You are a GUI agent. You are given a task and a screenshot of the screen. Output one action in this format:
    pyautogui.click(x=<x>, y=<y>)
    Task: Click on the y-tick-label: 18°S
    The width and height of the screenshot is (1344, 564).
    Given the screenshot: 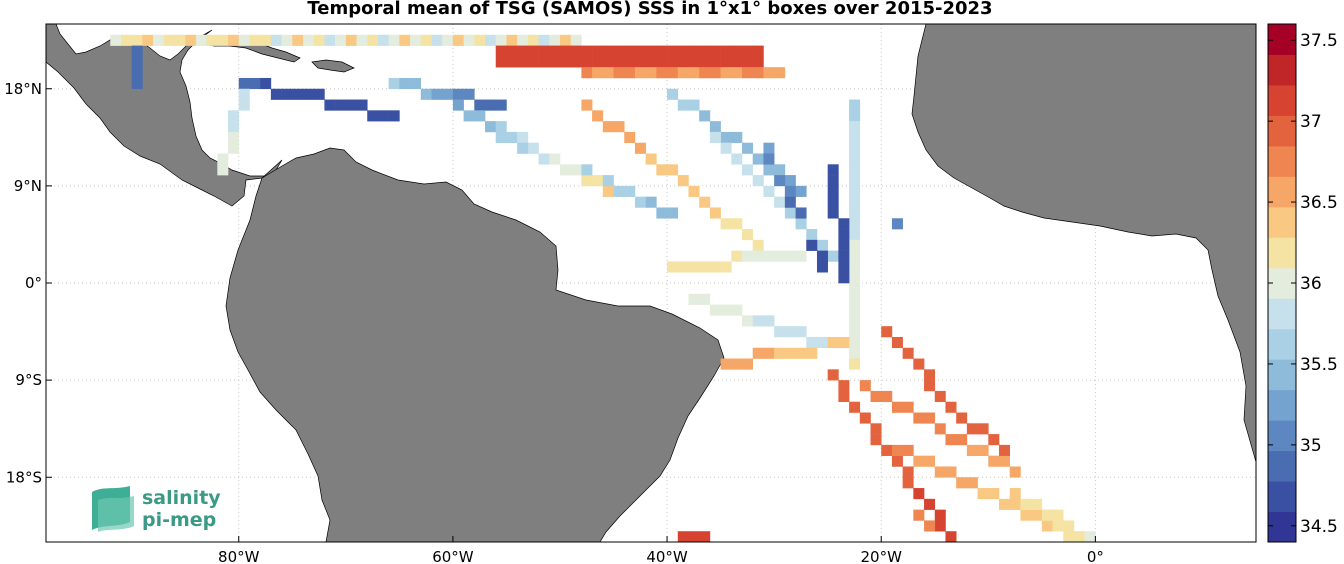 What is the action you would take?
    pyautogui.click(x=24, y=477)
    